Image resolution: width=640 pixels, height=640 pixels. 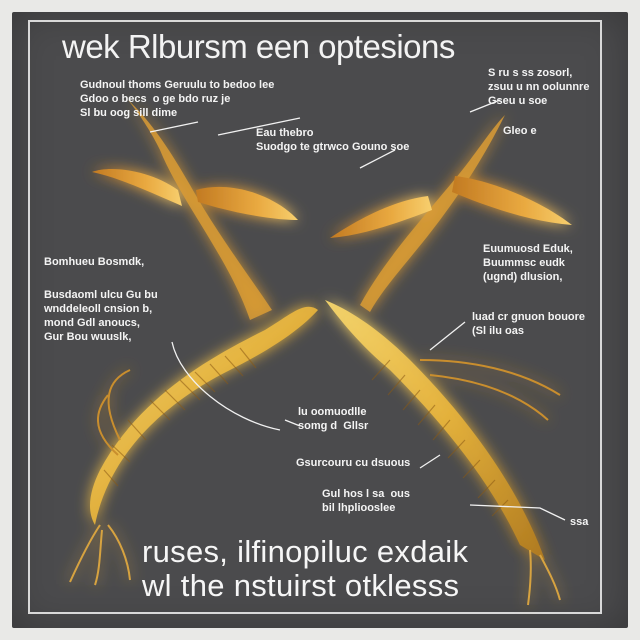 I want to click on poster-title: wek Rlbursm een optesions, so click(x=258, y=46).